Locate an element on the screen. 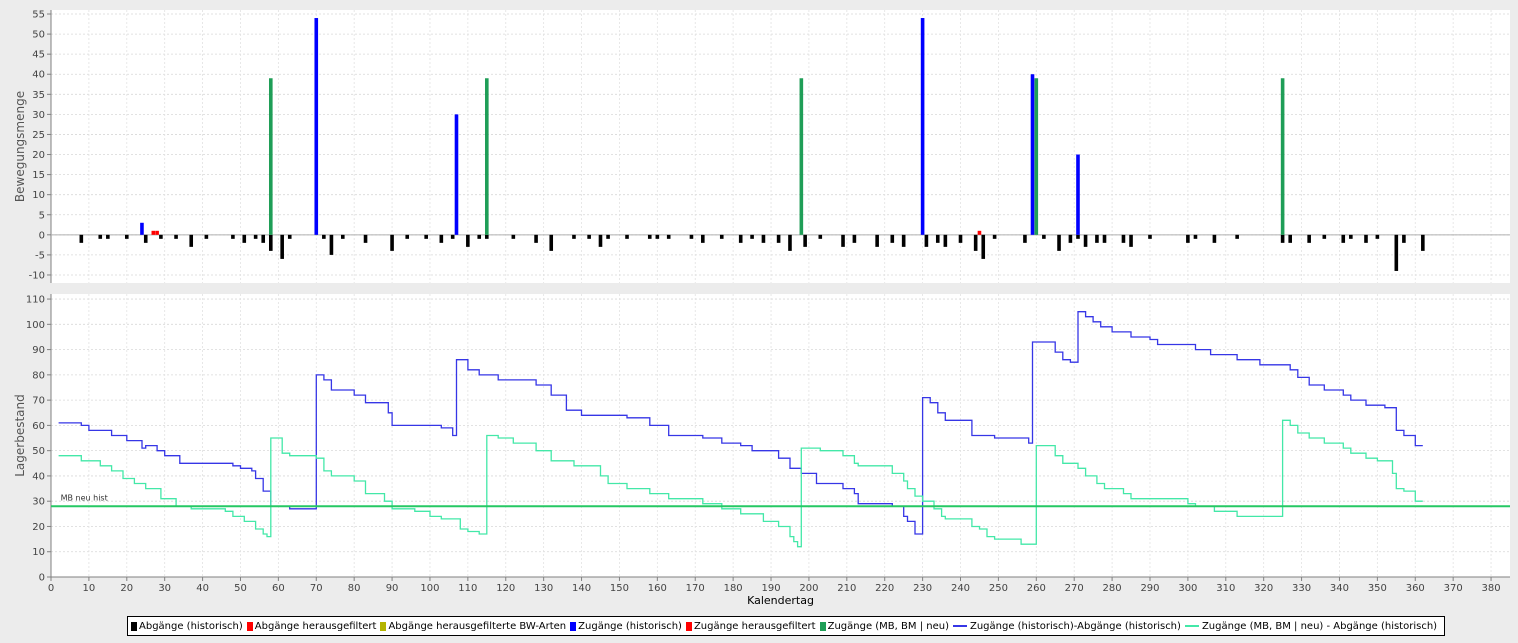 The width and height of the screenshot is (1518, 643). x-axis-label: Kalendertag is located at coordinates (780, 600).